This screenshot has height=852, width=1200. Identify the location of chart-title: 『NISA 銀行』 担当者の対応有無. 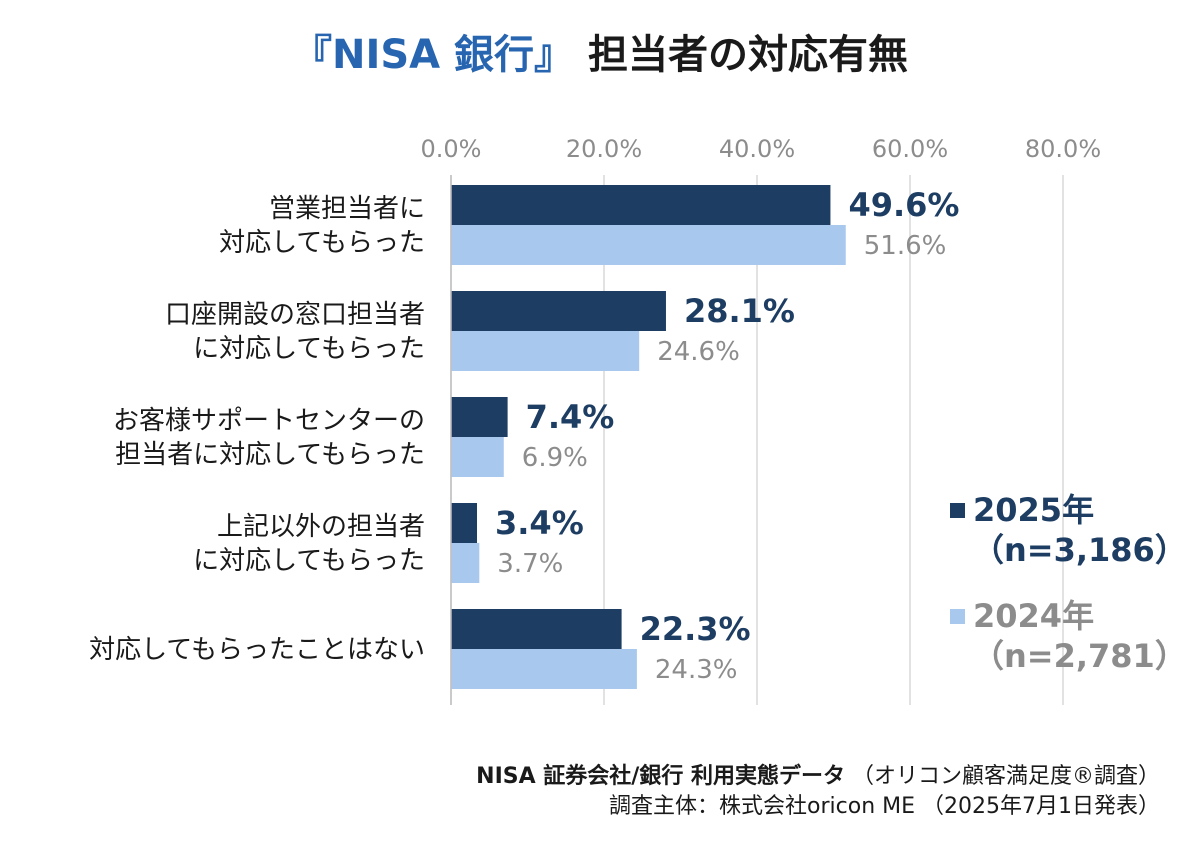
(600, 51).